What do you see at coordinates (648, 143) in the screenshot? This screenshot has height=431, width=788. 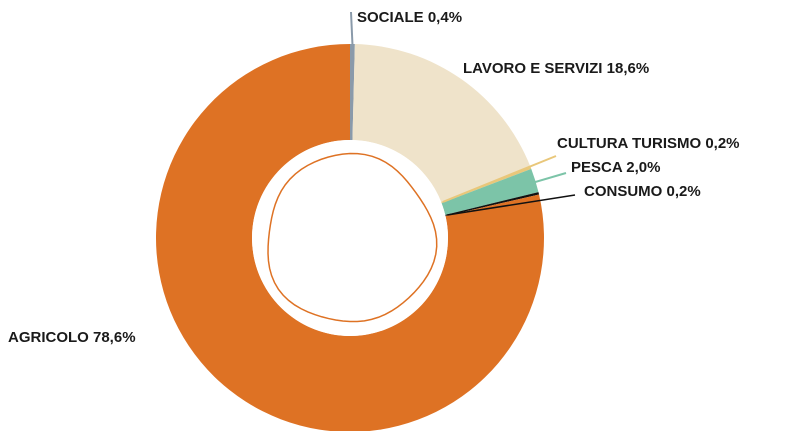 I see `label-cultura-turismo: CULTURA TURISMO 0,2%` at bounding box center [648, 143].